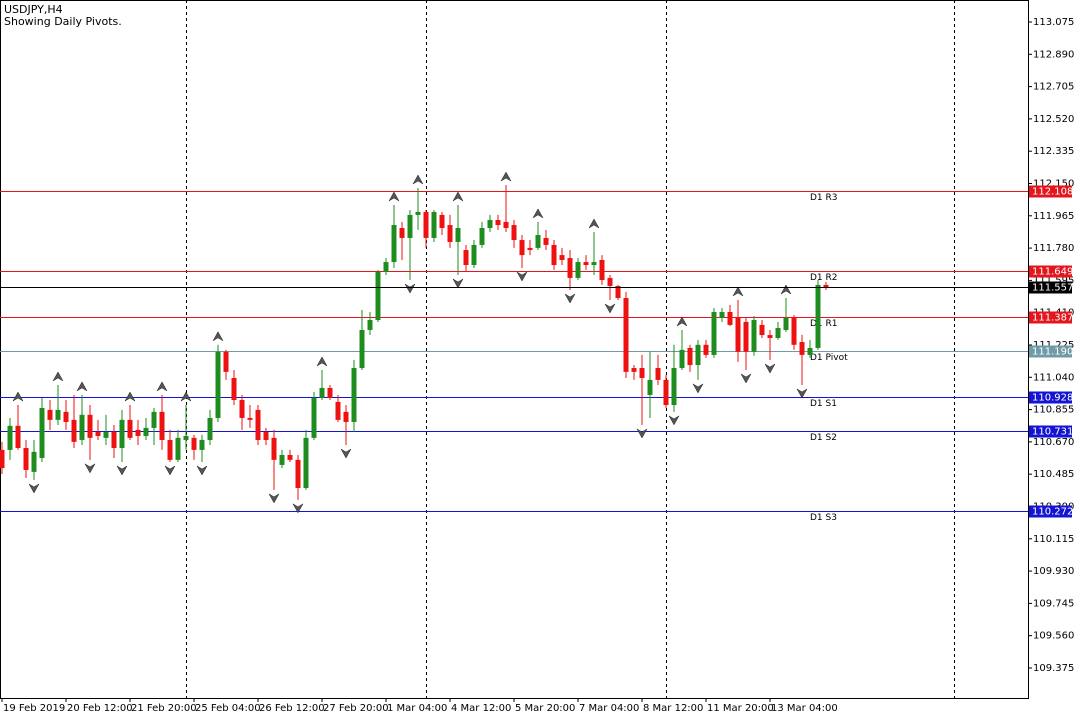 Image resolution: width=1080 pixels, height=720 pixels. Describe the element at coordinates (1053, 603) in the screenshot. I see `y-tick-label: 109.745` at that location.